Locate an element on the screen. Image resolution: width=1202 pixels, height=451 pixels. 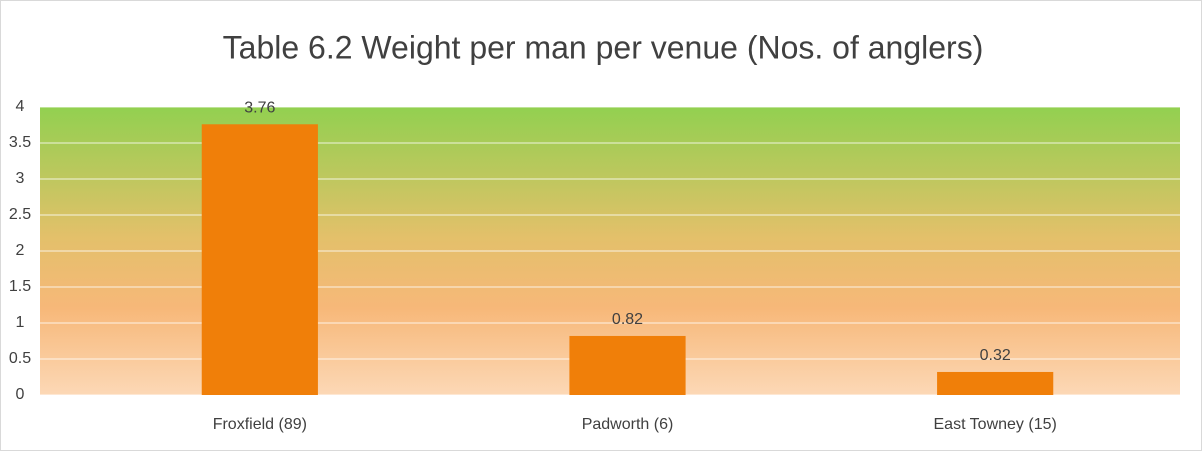
y-tick-label: 3.5 is located at coordinates (20, 142).